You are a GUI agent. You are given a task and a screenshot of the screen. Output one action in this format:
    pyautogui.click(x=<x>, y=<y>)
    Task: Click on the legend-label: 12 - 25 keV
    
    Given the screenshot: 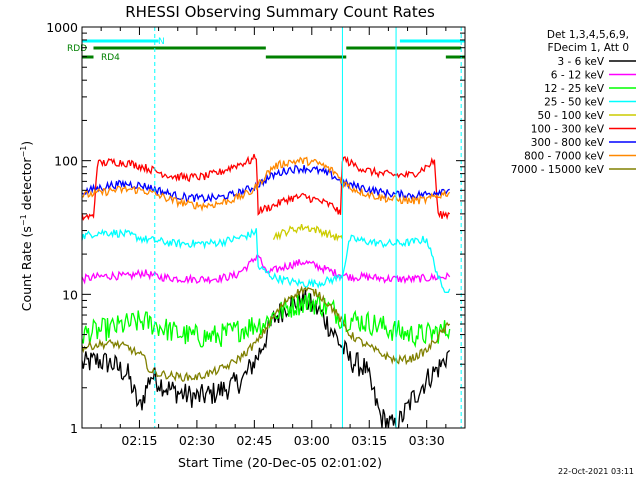 What is the action you would take?
    pyautogui.click(x=574, y=89)
    